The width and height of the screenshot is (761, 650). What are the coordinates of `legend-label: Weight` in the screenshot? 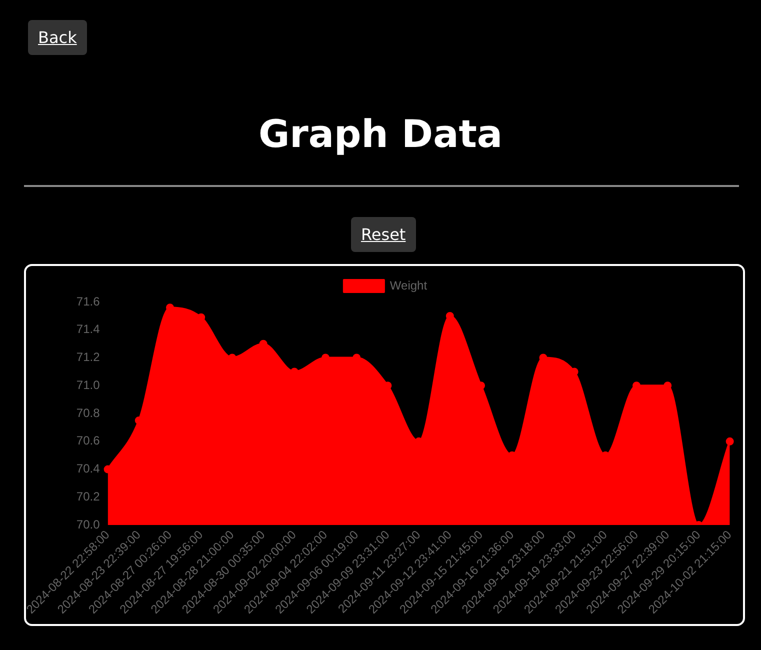 It's located at (409, 285).